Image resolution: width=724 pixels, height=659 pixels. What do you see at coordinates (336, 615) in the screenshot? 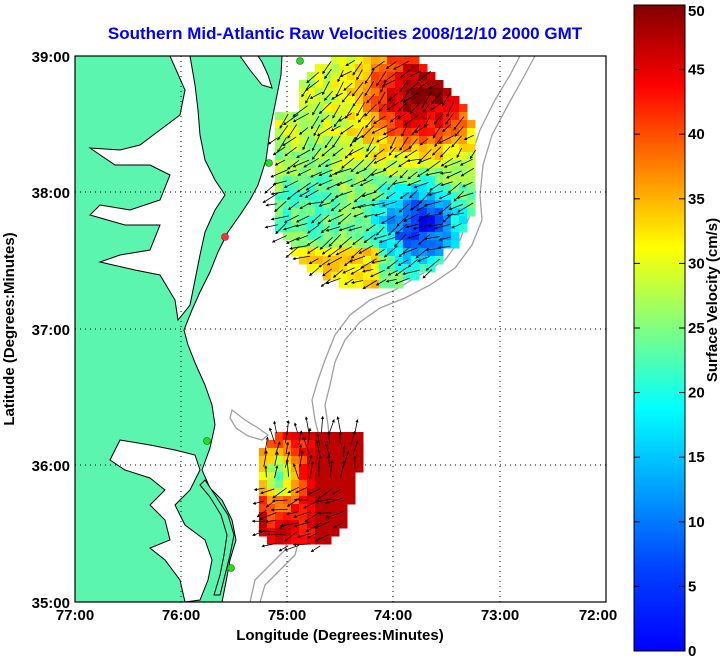
I see `x-axis-ticks: 77:00 76:00 75:00 74:00 73:00 72:00` at bounding box center [336, 615].